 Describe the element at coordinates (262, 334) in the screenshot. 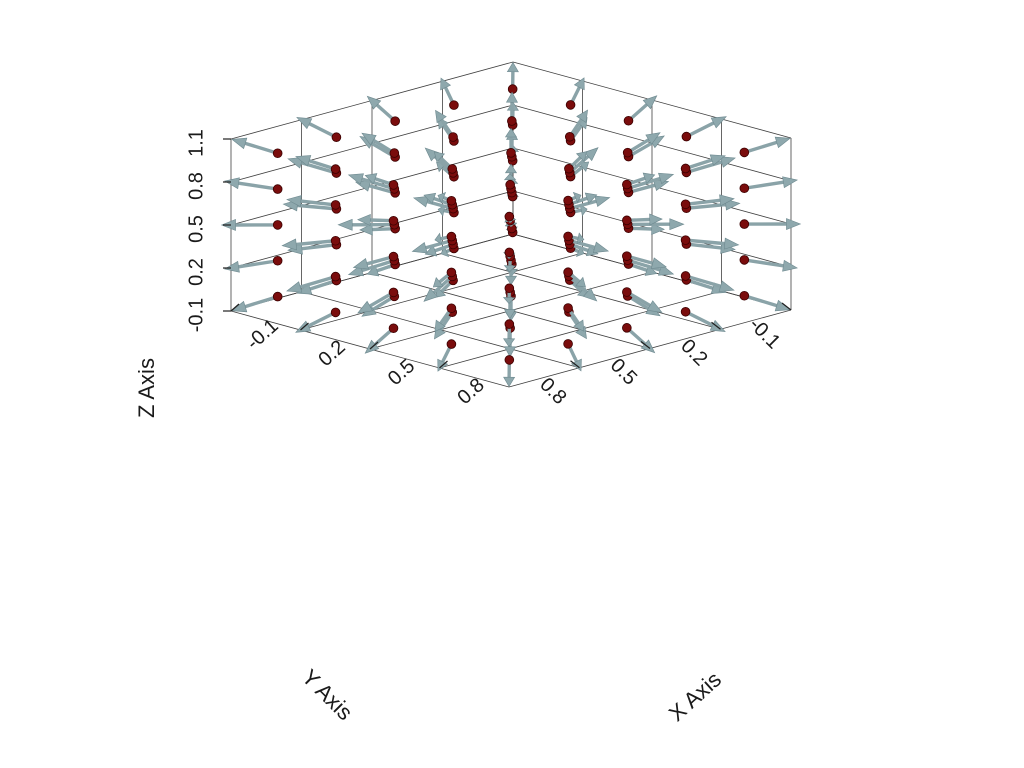

I see `x-tick-label: -0.1` at that location.